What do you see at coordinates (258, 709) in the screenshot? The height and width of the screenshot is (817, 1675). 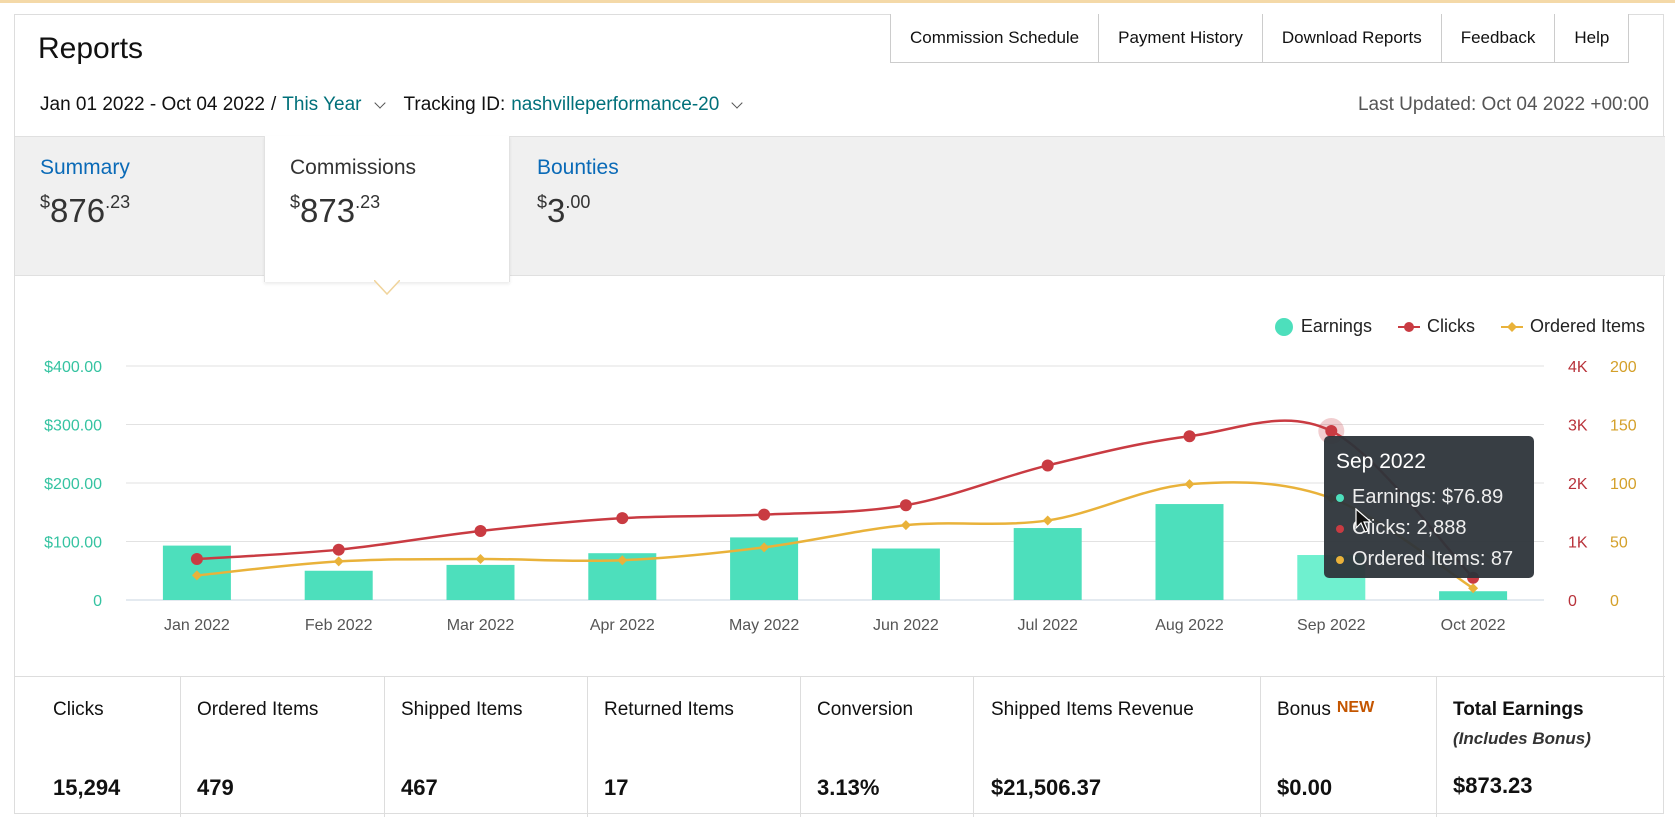 I see `stat-ordered-label: Ordered Items` at bounding box center [258, 709].